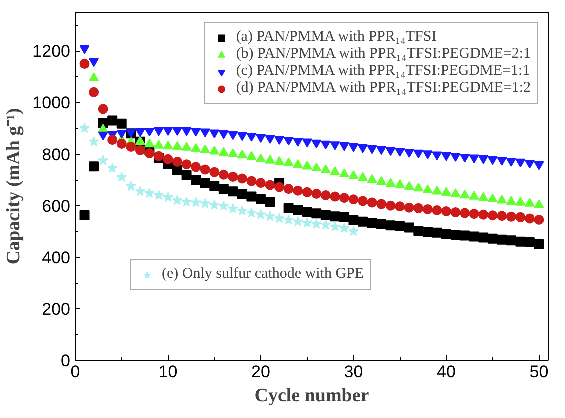 This screenshot has height=418, width=565. I want to click on x-tick-label: 50, so click(539, 372).